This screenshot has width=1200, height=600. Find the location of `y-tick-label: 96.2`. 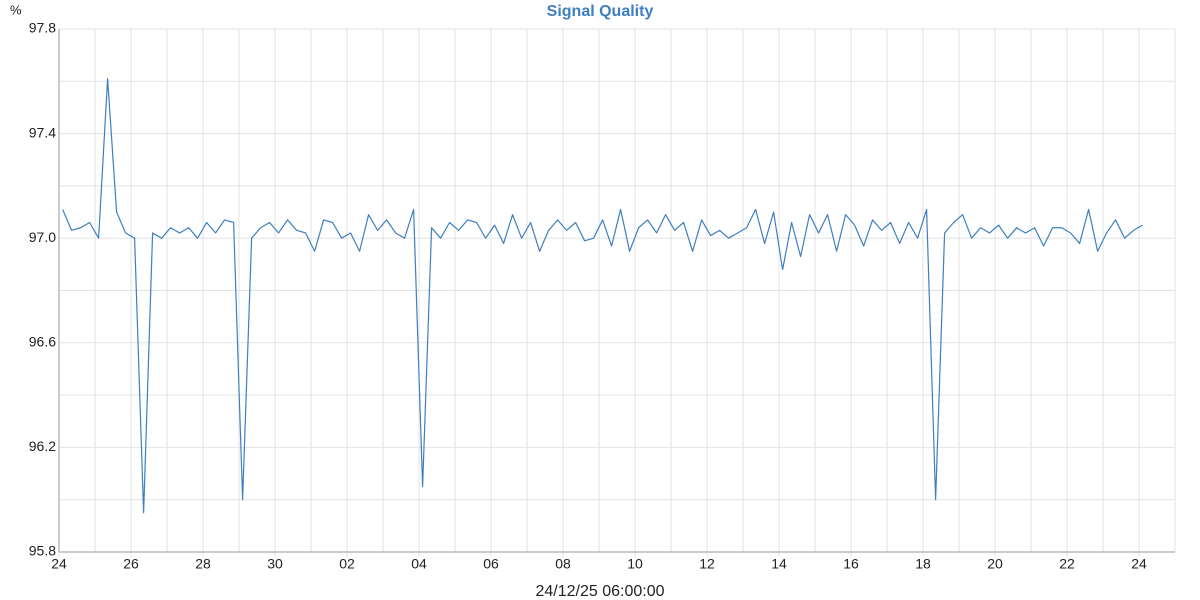

y-tick-label: 96.2 is located at coordinates (42, 446).